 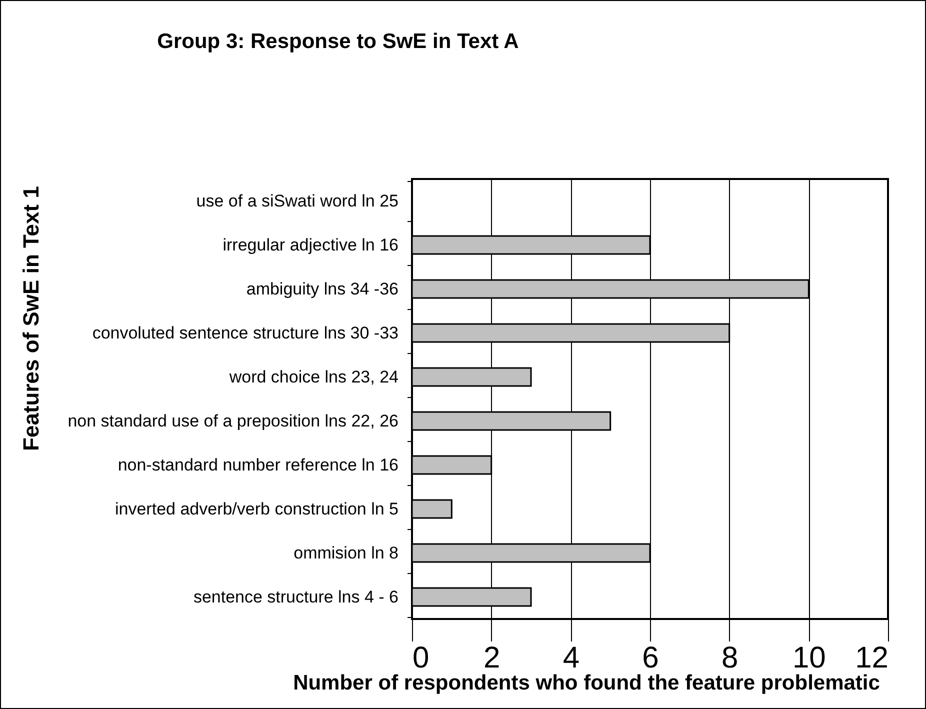 I want to click on x-tick-label: 6, so click(x=650, y=658).